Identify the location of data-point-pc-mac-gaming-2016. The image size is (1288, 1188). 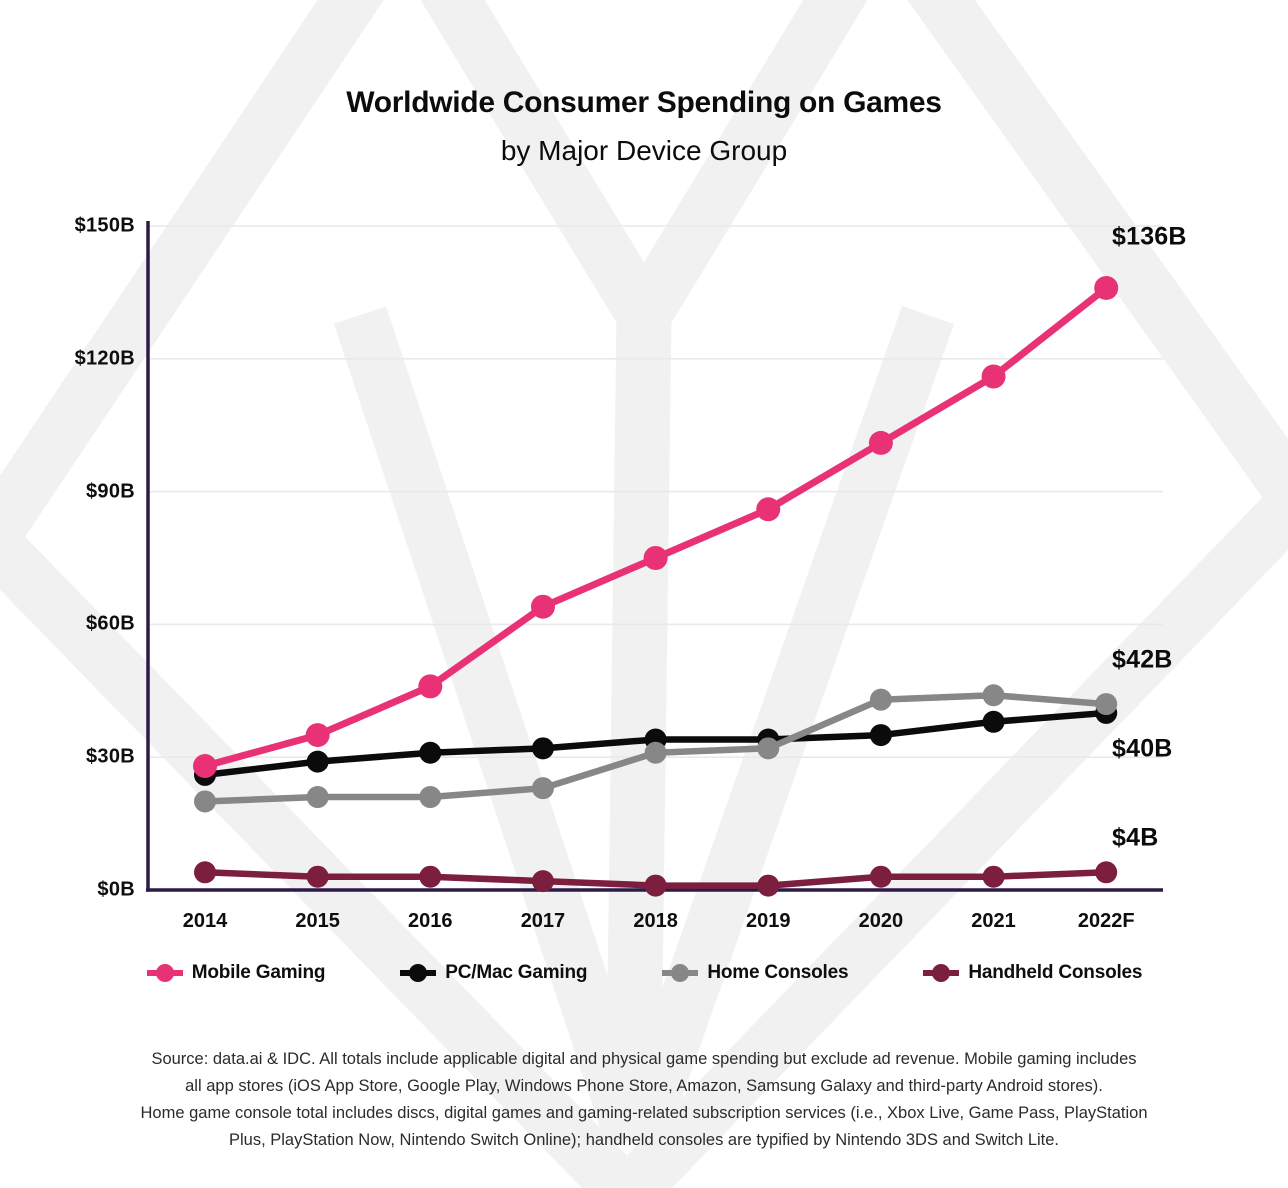
(430, 752).